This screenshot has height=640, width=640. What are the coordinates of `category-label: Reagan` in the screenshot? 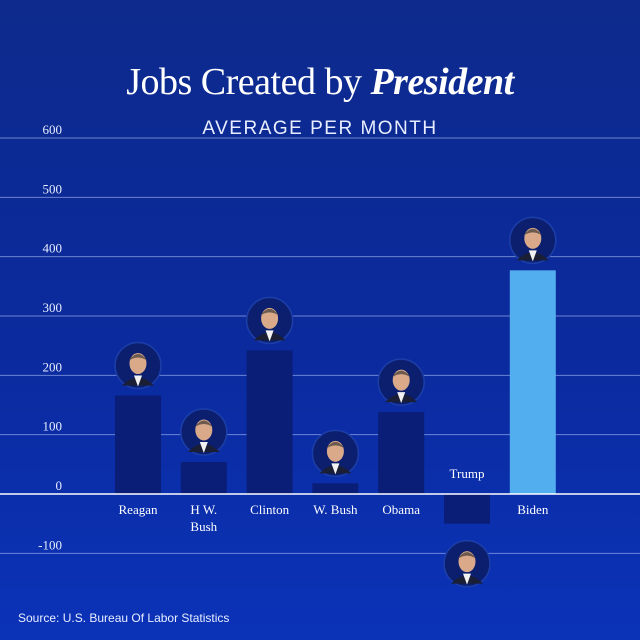 It's located at (138, 509).